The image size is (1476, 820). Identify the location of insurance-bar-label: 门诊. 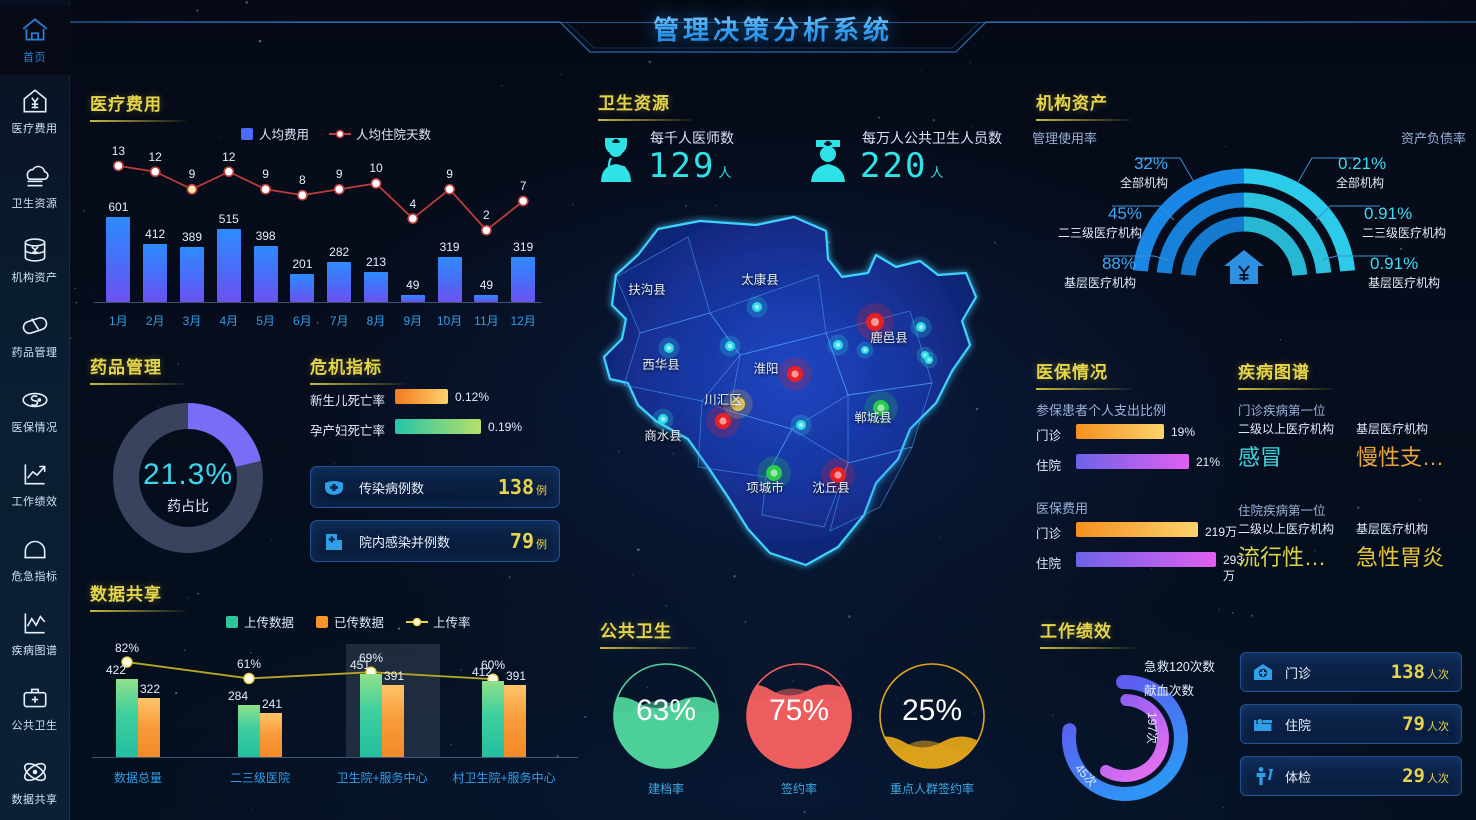
(1049, 534).